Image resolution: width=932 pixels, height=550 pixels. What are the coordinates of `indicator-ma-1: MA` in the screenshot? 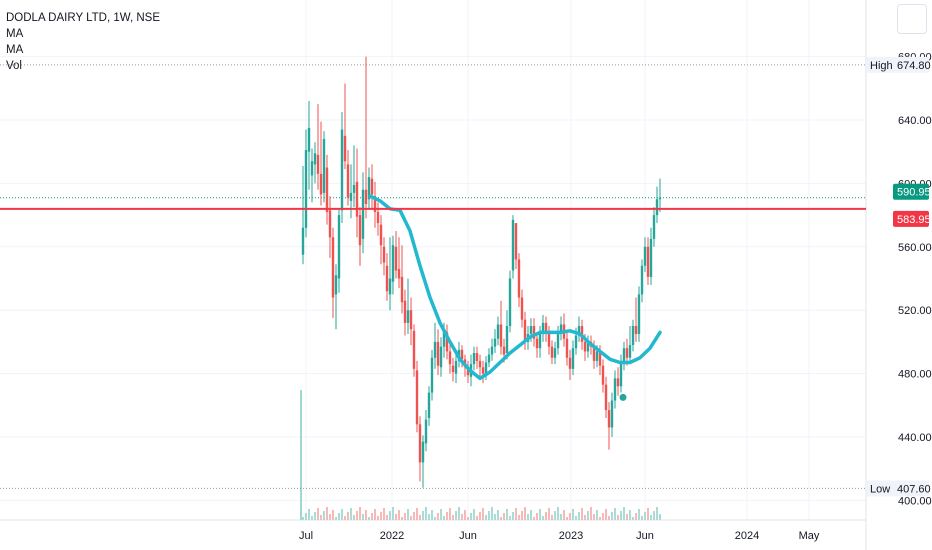 It's located at (15, 34).